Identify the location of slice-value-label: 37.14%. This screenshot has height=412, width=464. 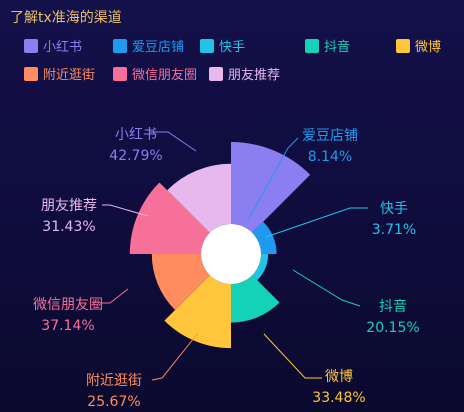
(67, 326).